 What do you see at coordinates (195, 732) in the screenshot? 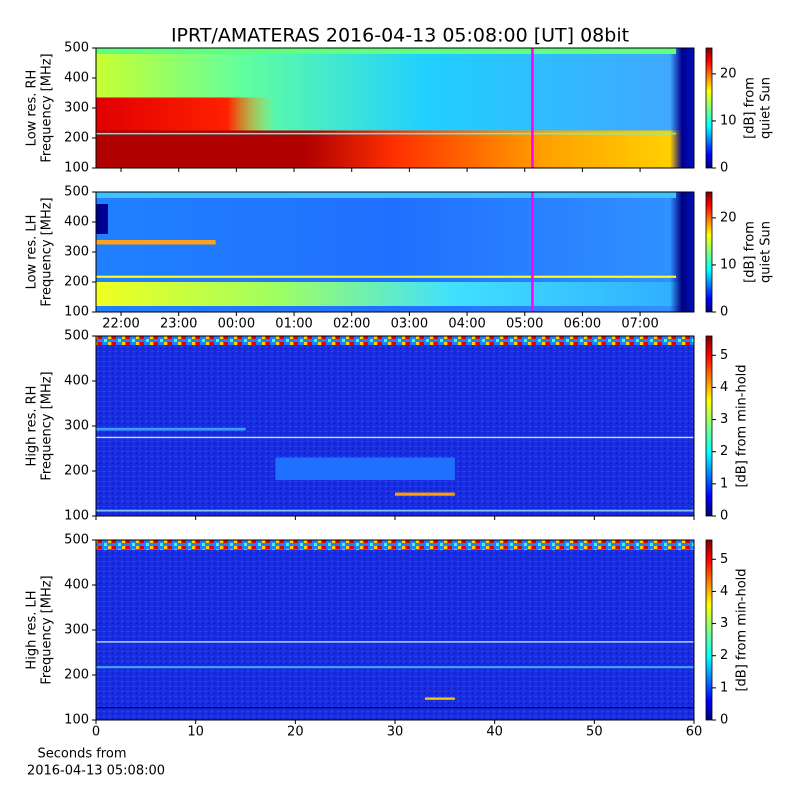
I see `x-tick-label: 10` at bounding box center [195, 732].